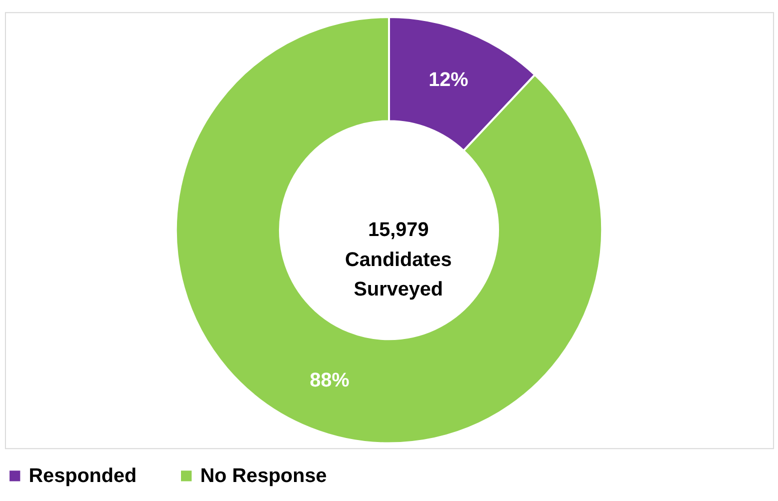 Image resolution: width=778 pixels, height=501 pixels. What do you see at coordinates (330, 380) in the screenshot?
I see `data-label: 88%` at bounding box center [330, 380].